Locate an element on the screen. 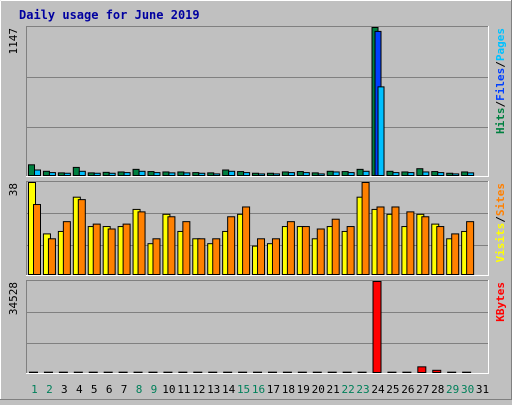 The width and height of the screenshot is (512, 405). y-max-label: 1147 is located at coordinates (13, 41).